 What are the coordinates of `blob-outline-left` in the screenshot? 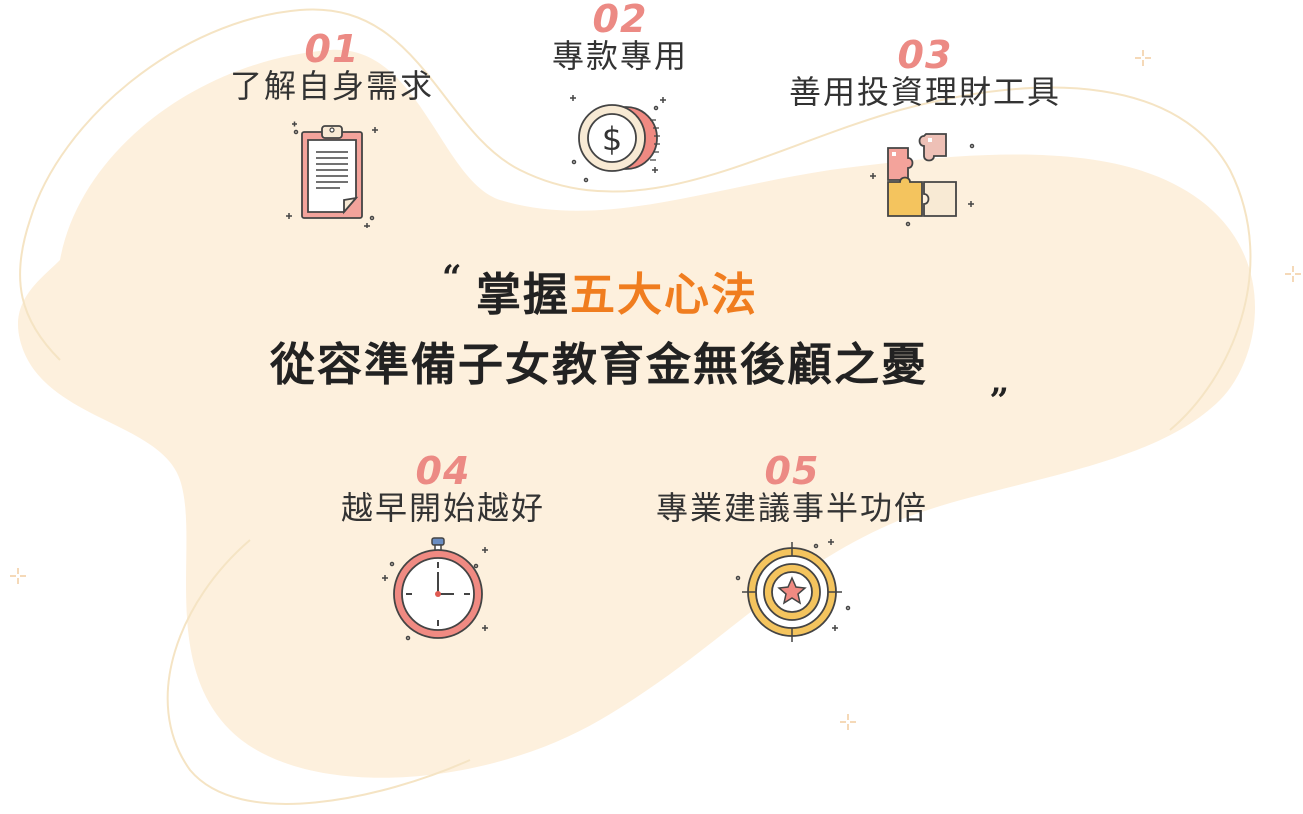 It's located at (40, 290).